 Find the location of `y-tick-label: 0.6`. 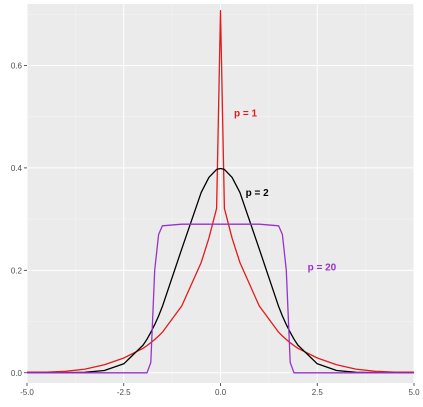

y-tick-label: 0.6 is located at coordinates (17, 65).